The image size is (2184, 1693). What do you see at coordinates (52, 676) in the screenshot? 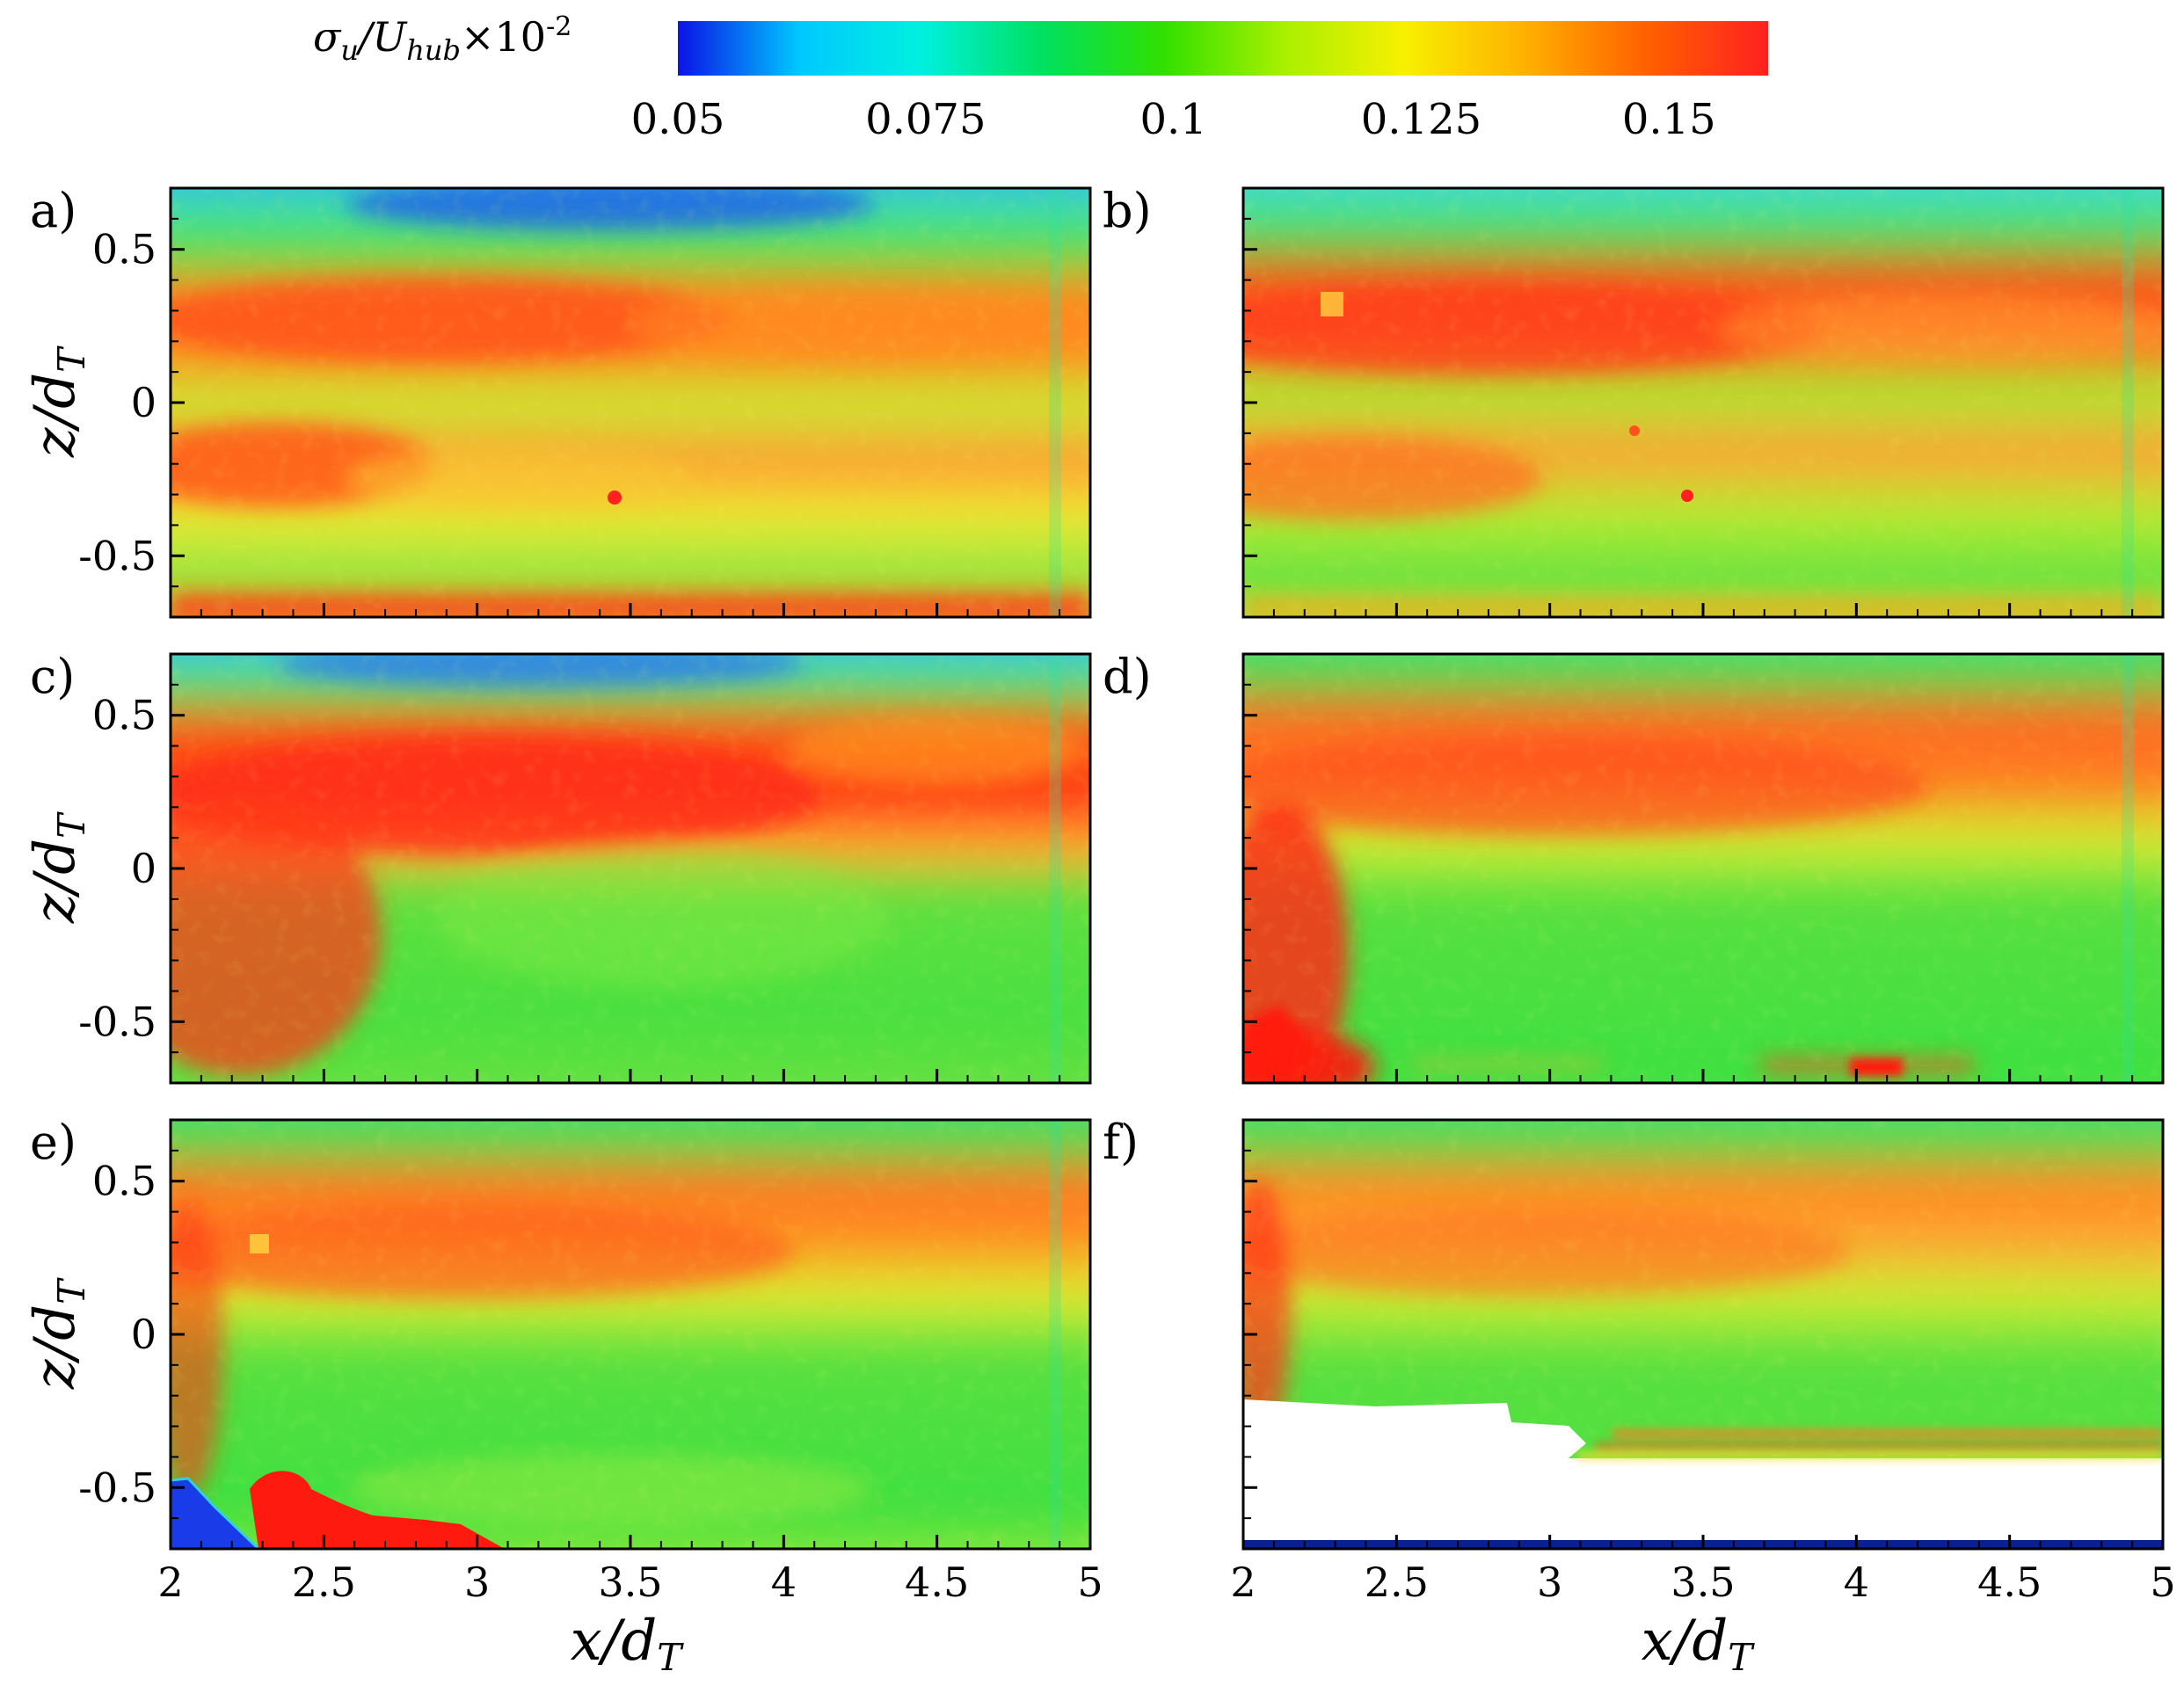
I see `panel-label: c)` at bounding box center [52, 676].